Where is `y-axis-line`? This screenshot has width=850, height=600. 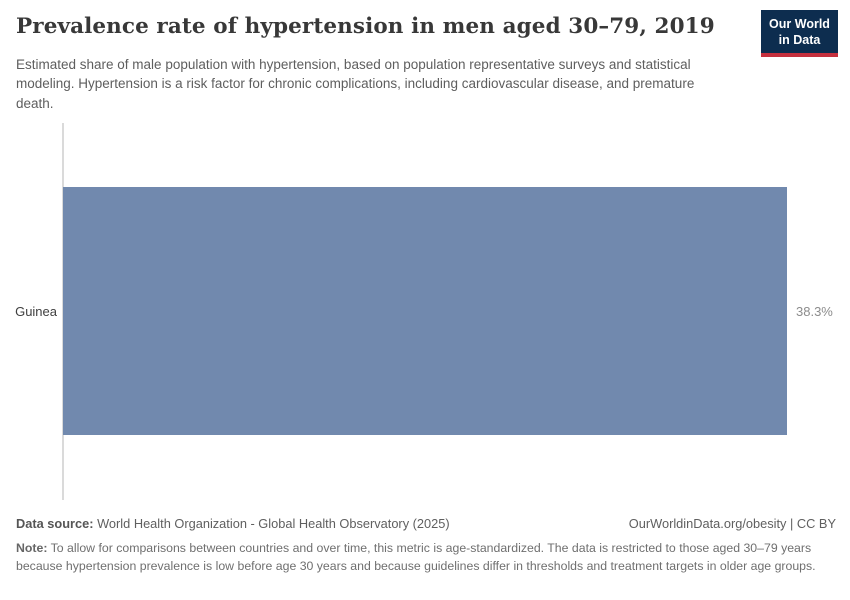
y-axis-line is located at coordinates (63, 311).